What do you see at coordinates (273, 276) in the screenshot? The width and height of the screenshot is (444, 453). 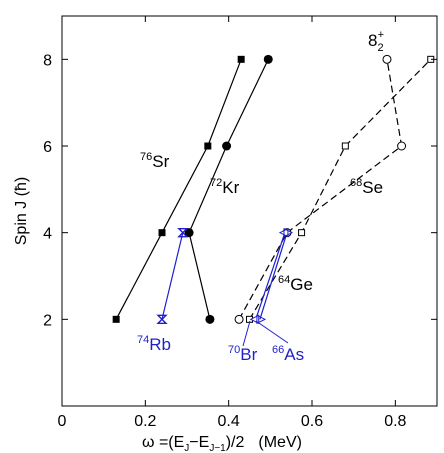 I see `series-line-66As` at bounding box center [273, 276].